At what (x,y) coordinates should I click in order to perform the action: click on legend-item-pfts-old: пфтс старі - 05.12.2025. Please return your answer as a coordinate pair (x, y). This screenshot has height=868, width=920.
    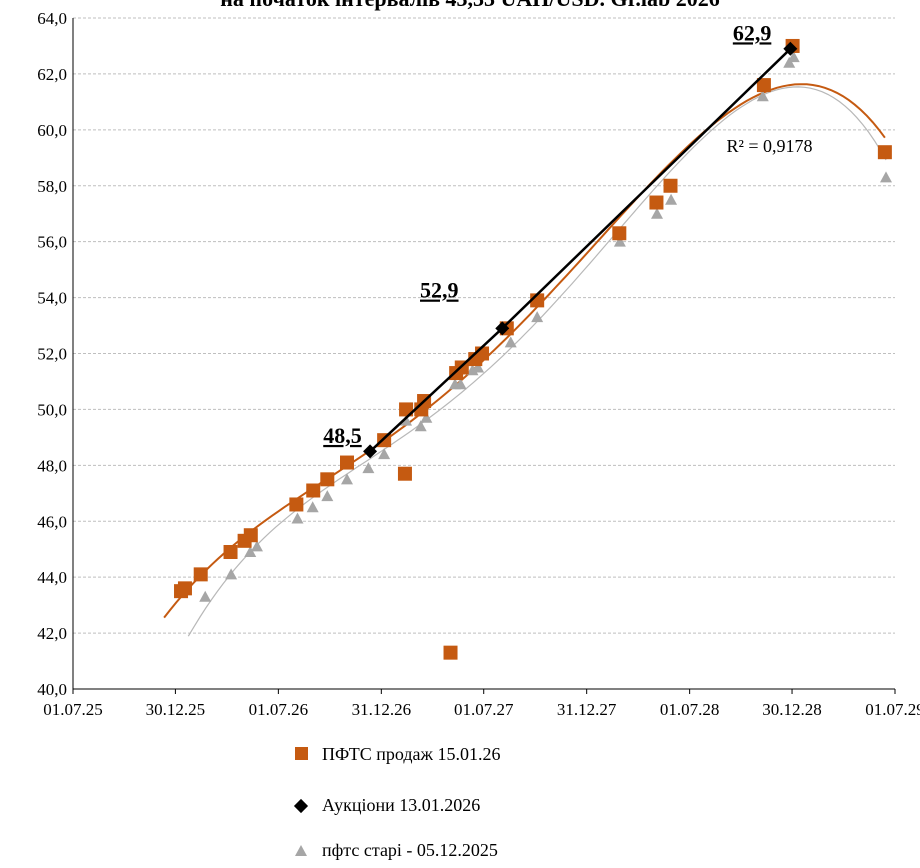
    Looking at the image, I should click on (394, 850).